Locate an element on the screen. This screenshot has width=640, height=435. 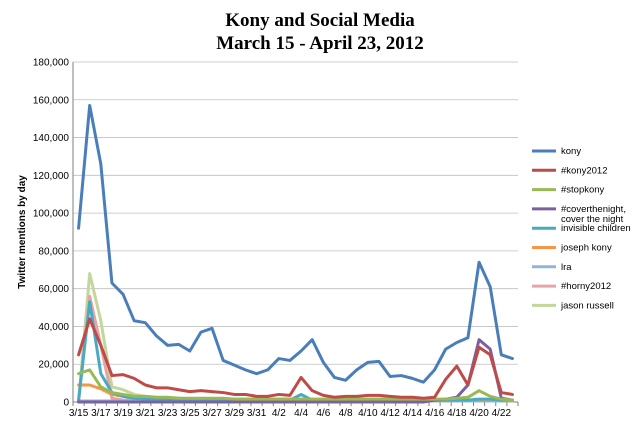
legend-label: kony is located at coordinates (571, 151).